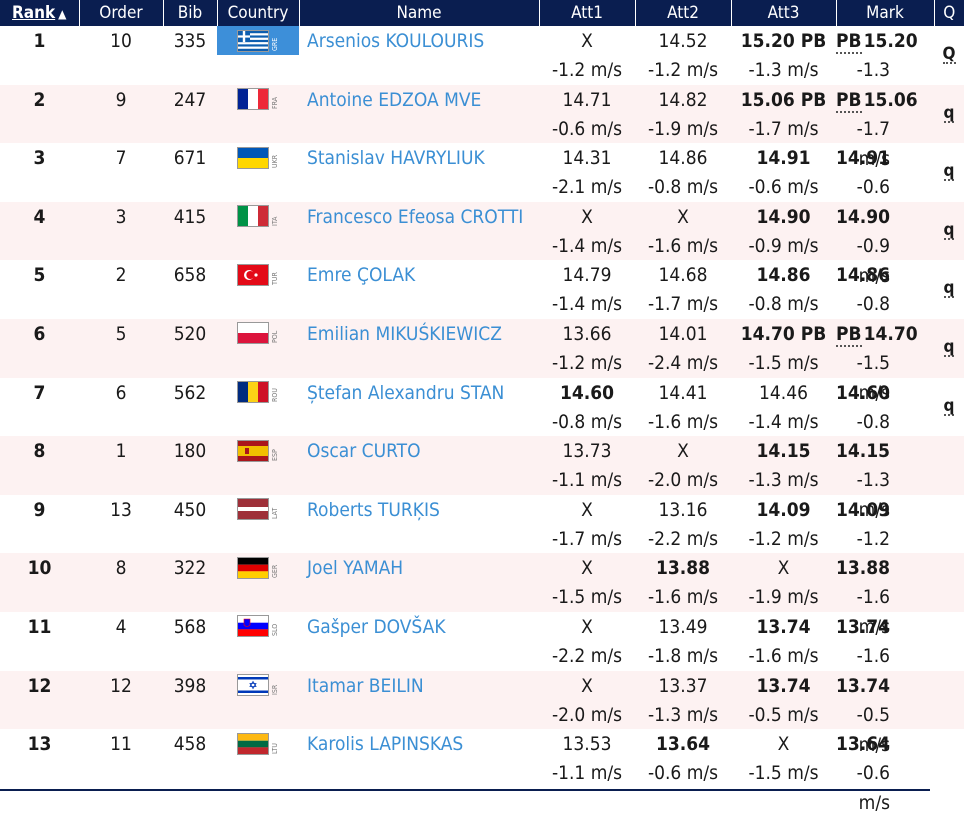 This screenshot has width=964, height=818. Describe the element at coordinates (121, 231) in the screenshot. I see `order-cell: 3` at that location.